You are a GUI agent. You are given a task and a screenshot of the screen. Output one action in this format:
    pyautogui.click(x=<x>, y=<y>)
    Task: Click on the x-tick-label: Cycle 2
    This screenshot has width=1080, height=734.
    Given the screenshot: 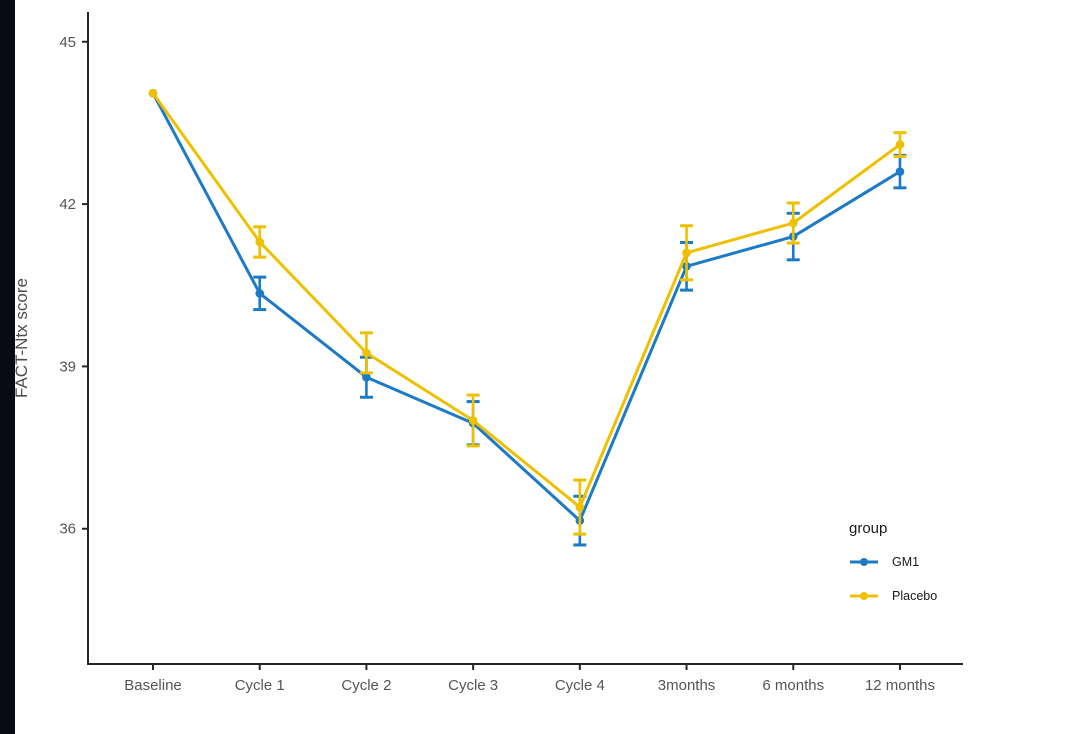 What is the action you would take?
    pyautogui.click(x=366, y=685)
    